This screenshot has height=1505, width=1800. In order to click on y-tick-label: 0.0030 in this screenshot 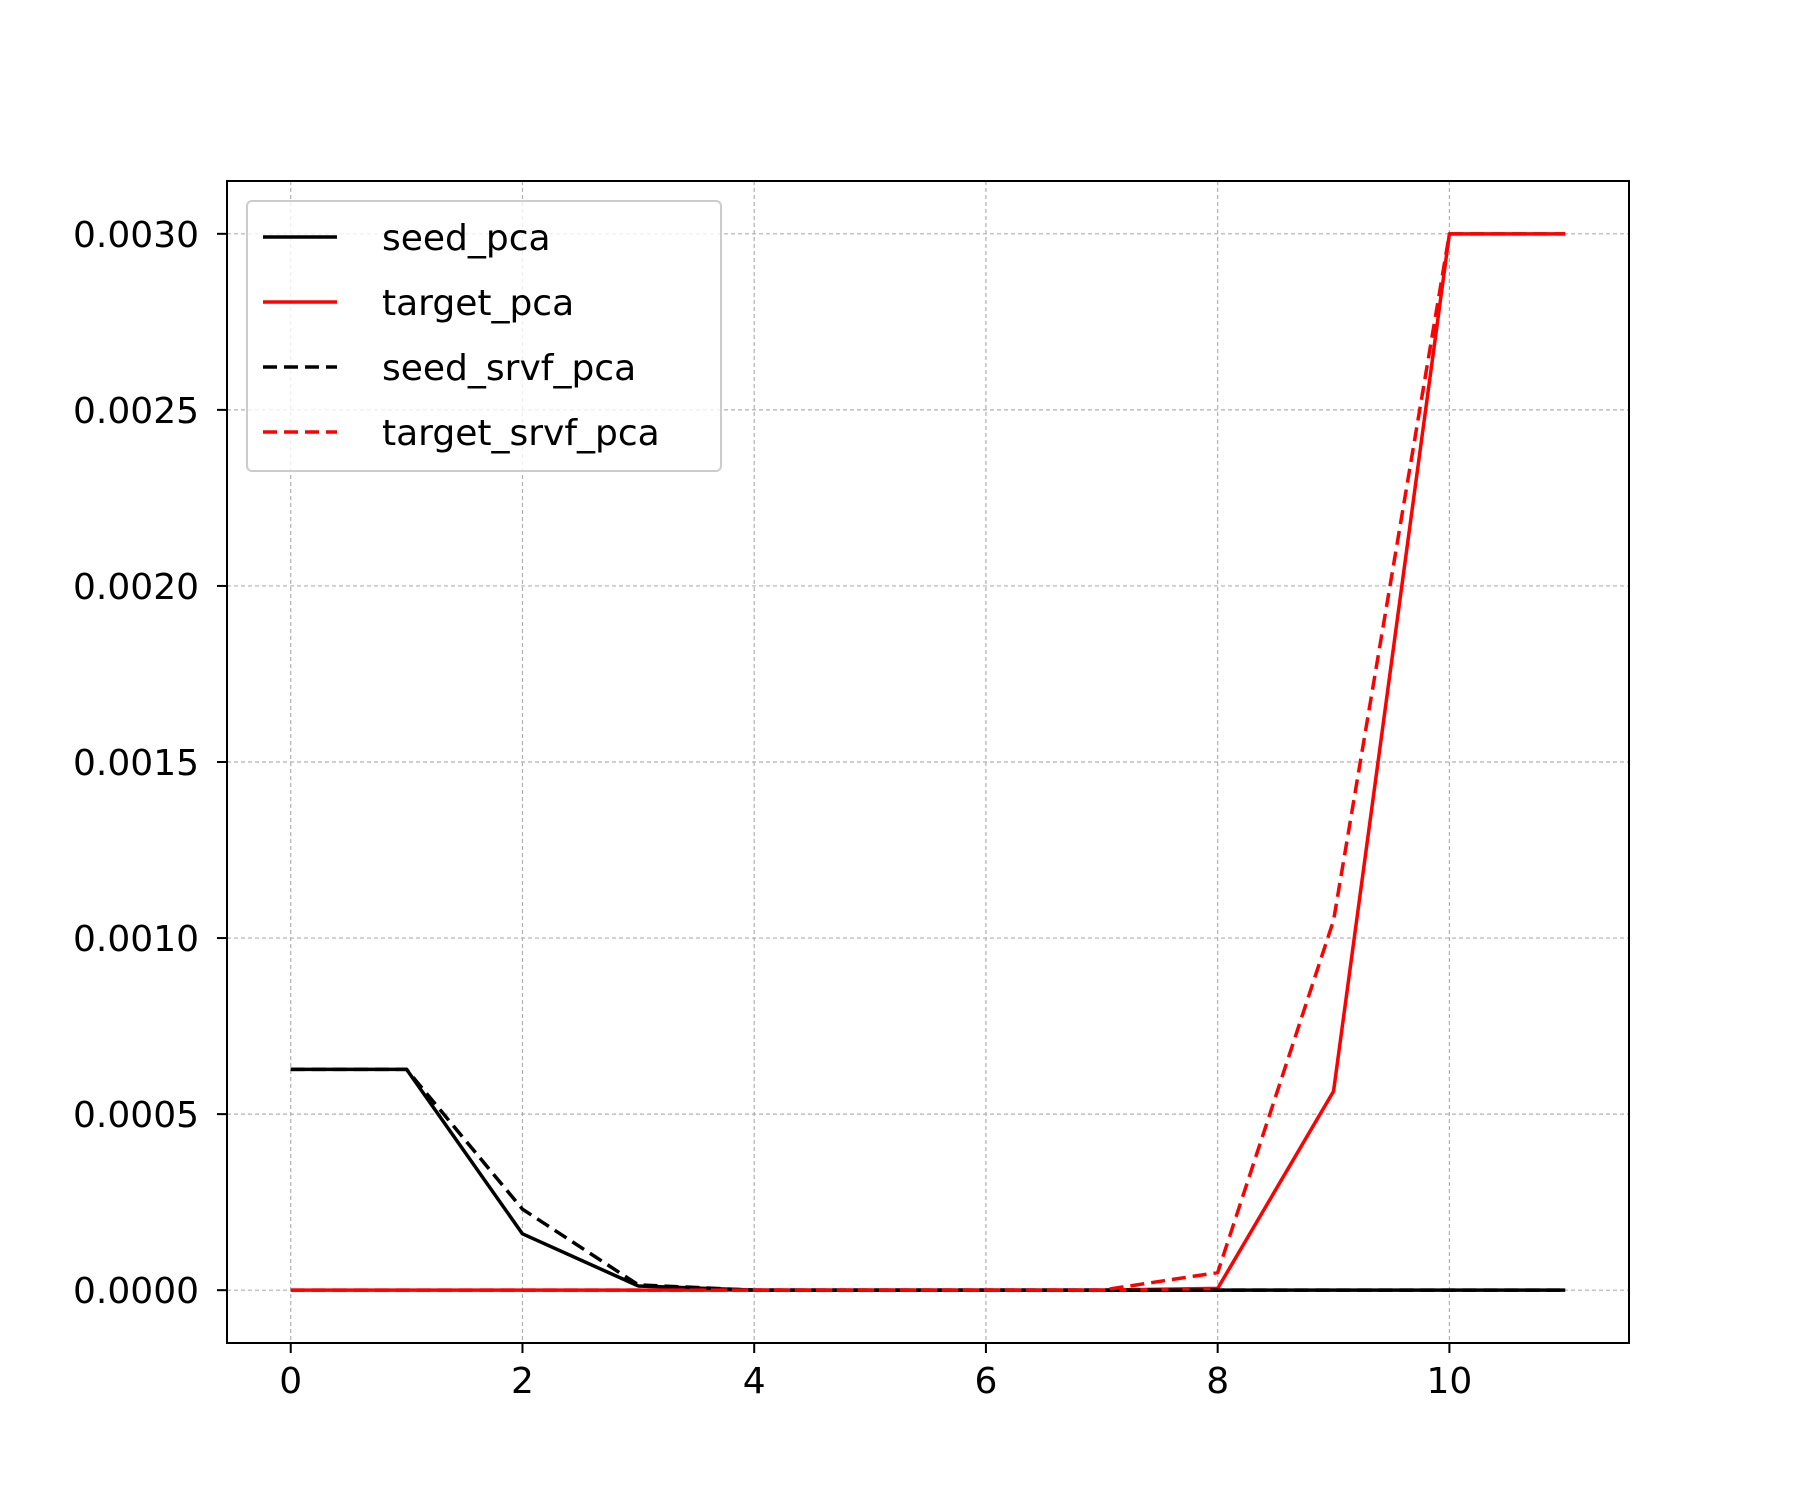, I will do `click(136, 235)`.